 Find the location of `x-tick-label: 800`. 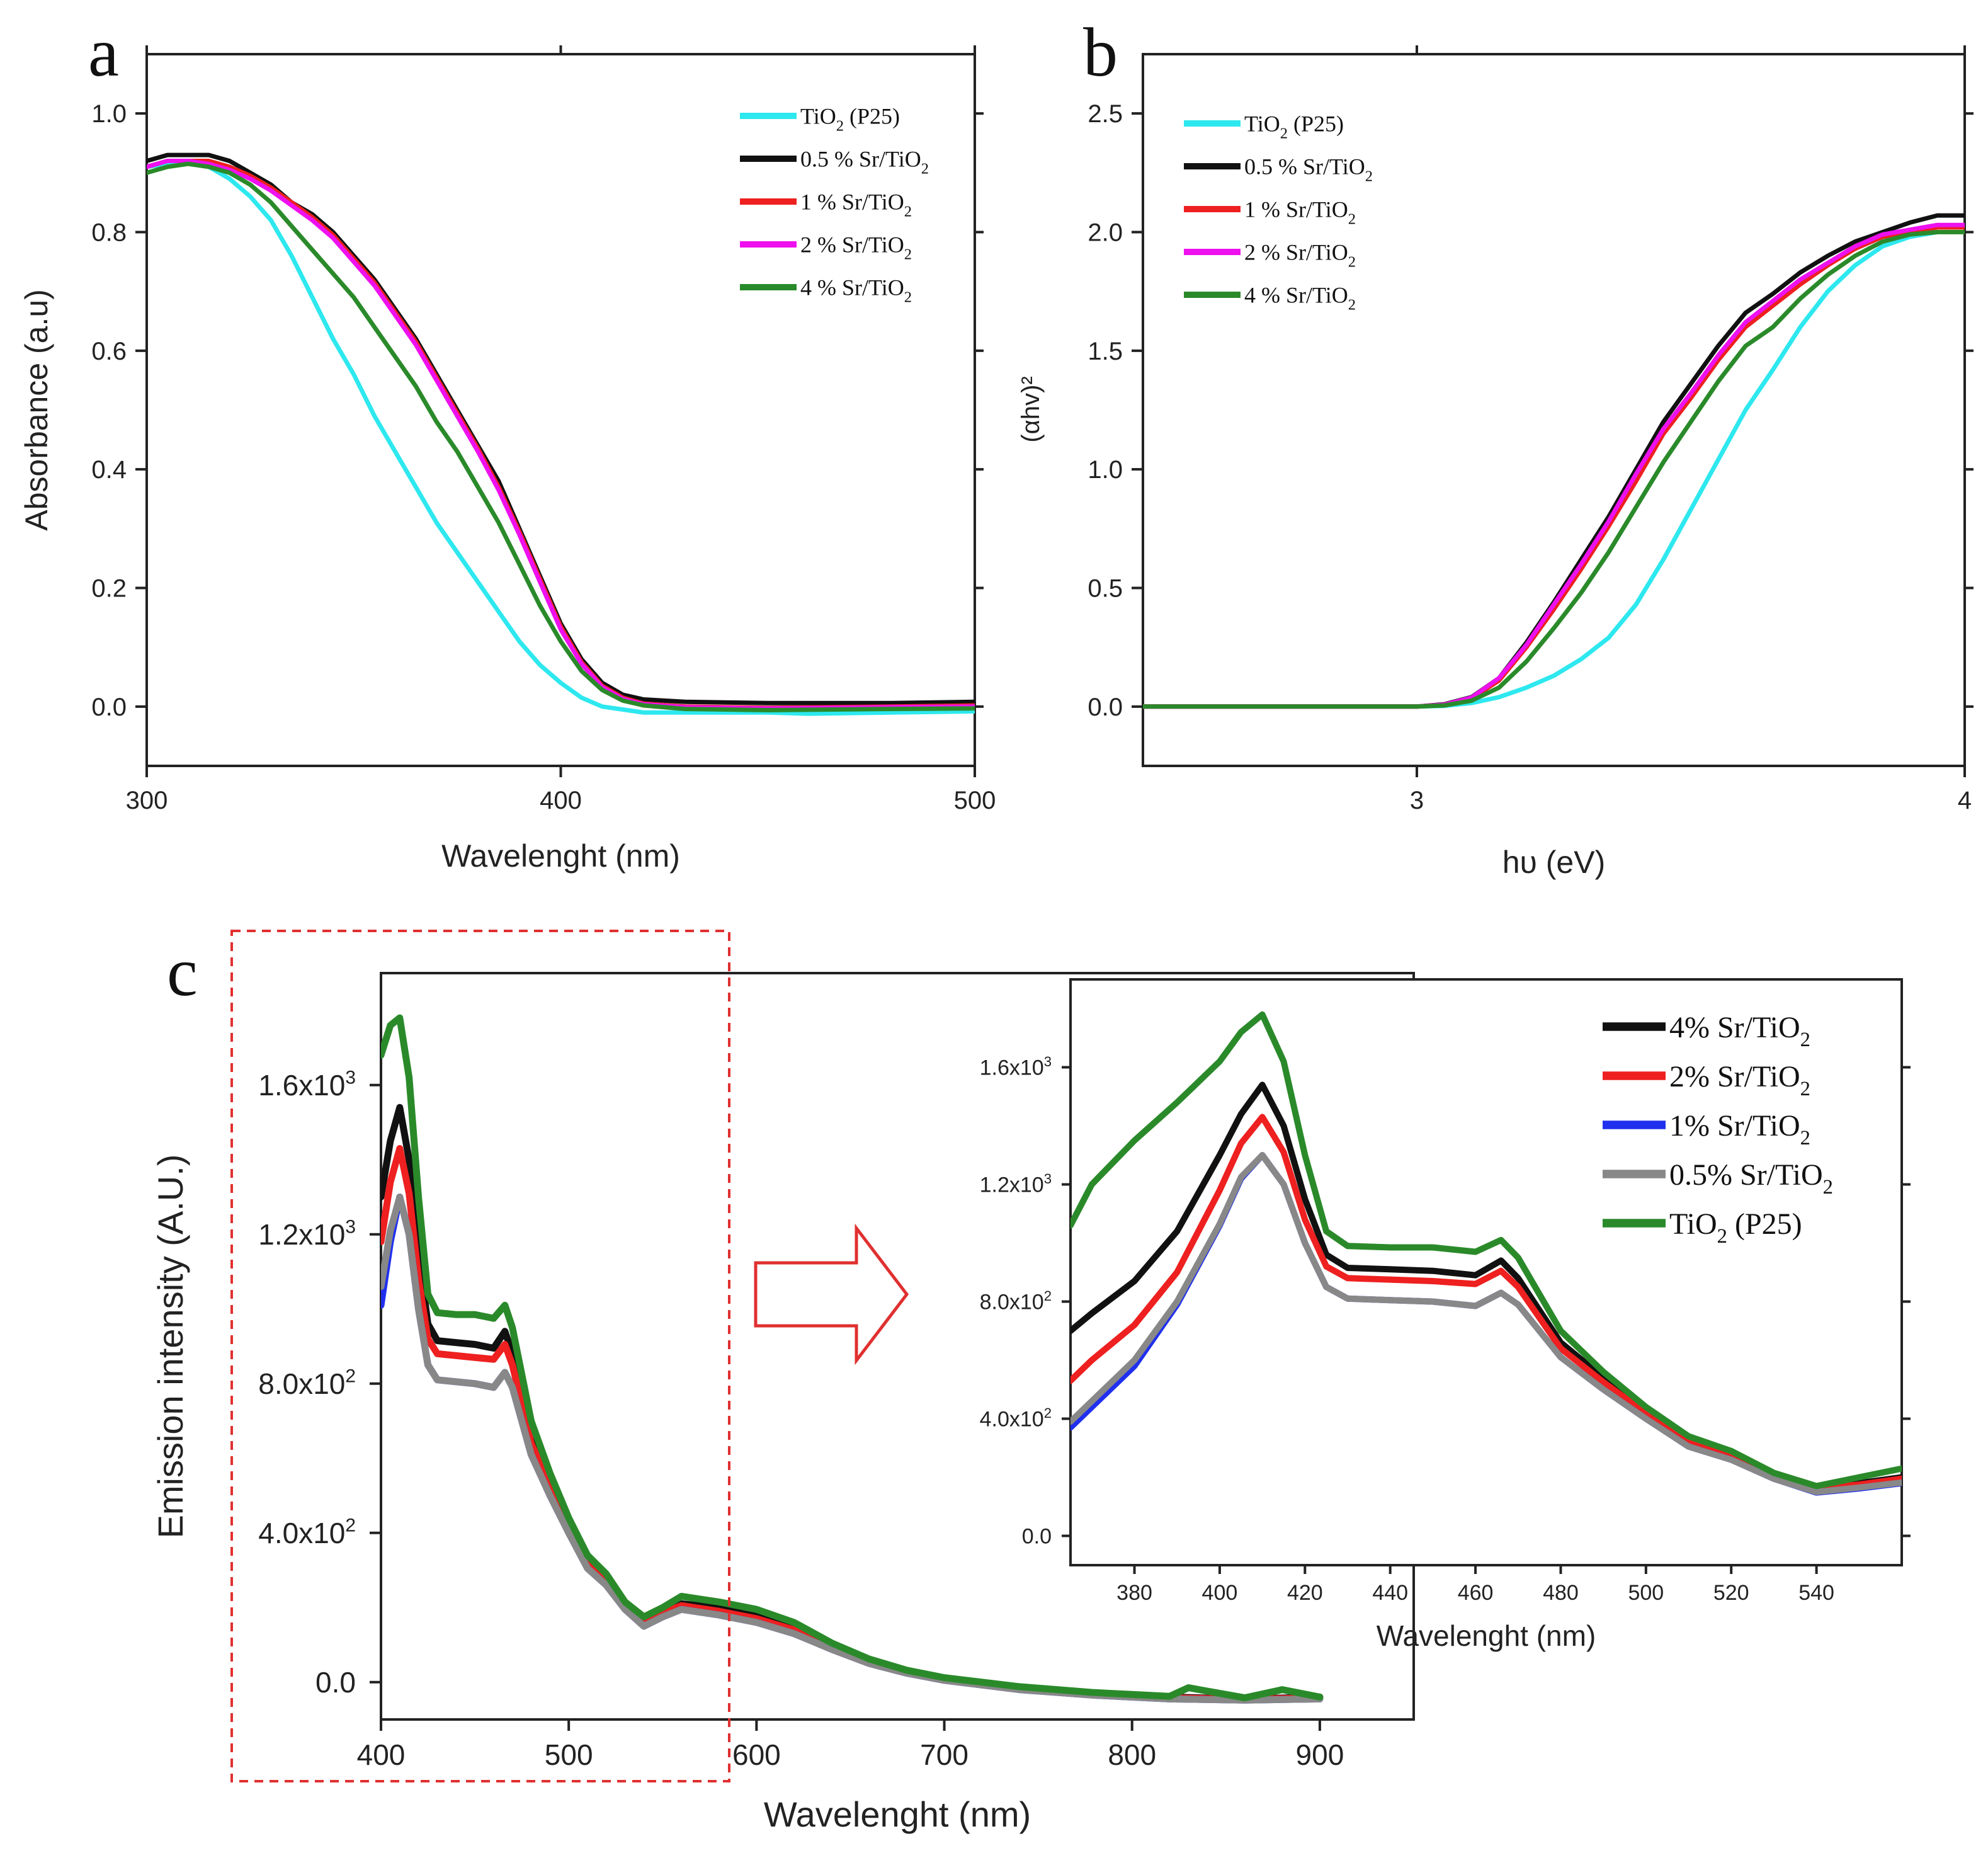

x-tick-label: 800 is located at coordinates (1132, 1754).